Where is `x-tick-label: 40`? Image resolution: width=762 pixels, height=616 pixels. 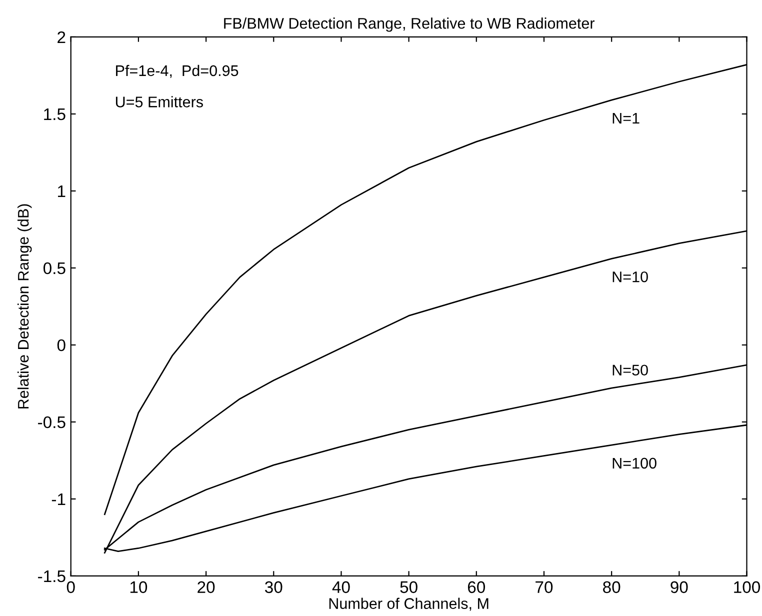
x-tick-label: 40 is located at coordinates (341, 587).